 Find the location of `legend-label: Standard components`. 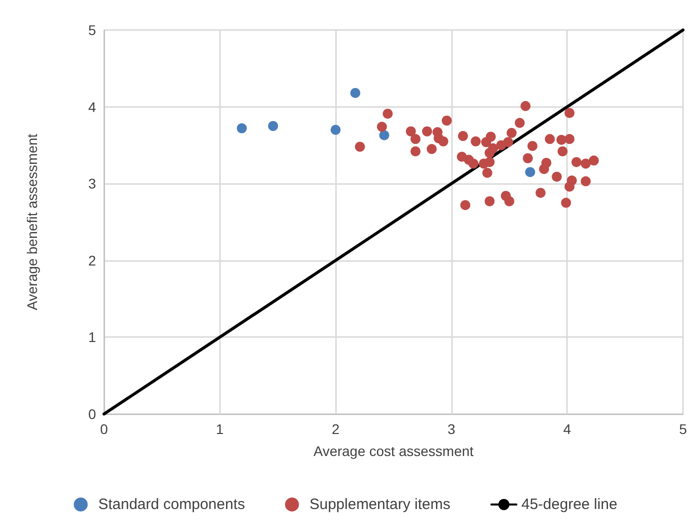

legend-label: Standard components is located at coordinates (171, 504).